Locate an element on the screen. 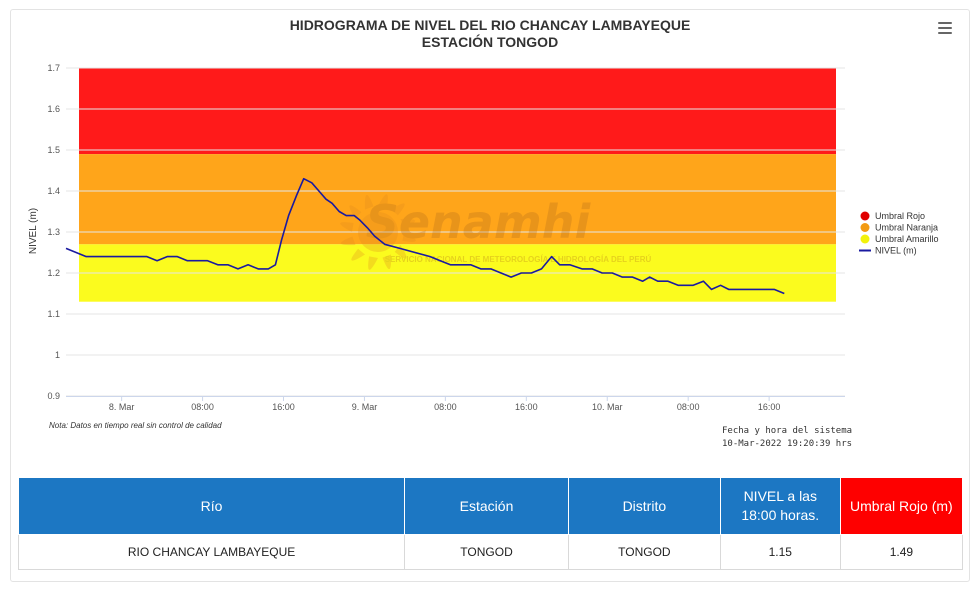 This screenshot has height=589, width=977. legend-item-label: Umbral Naranja is located at coordinates (906, 228).